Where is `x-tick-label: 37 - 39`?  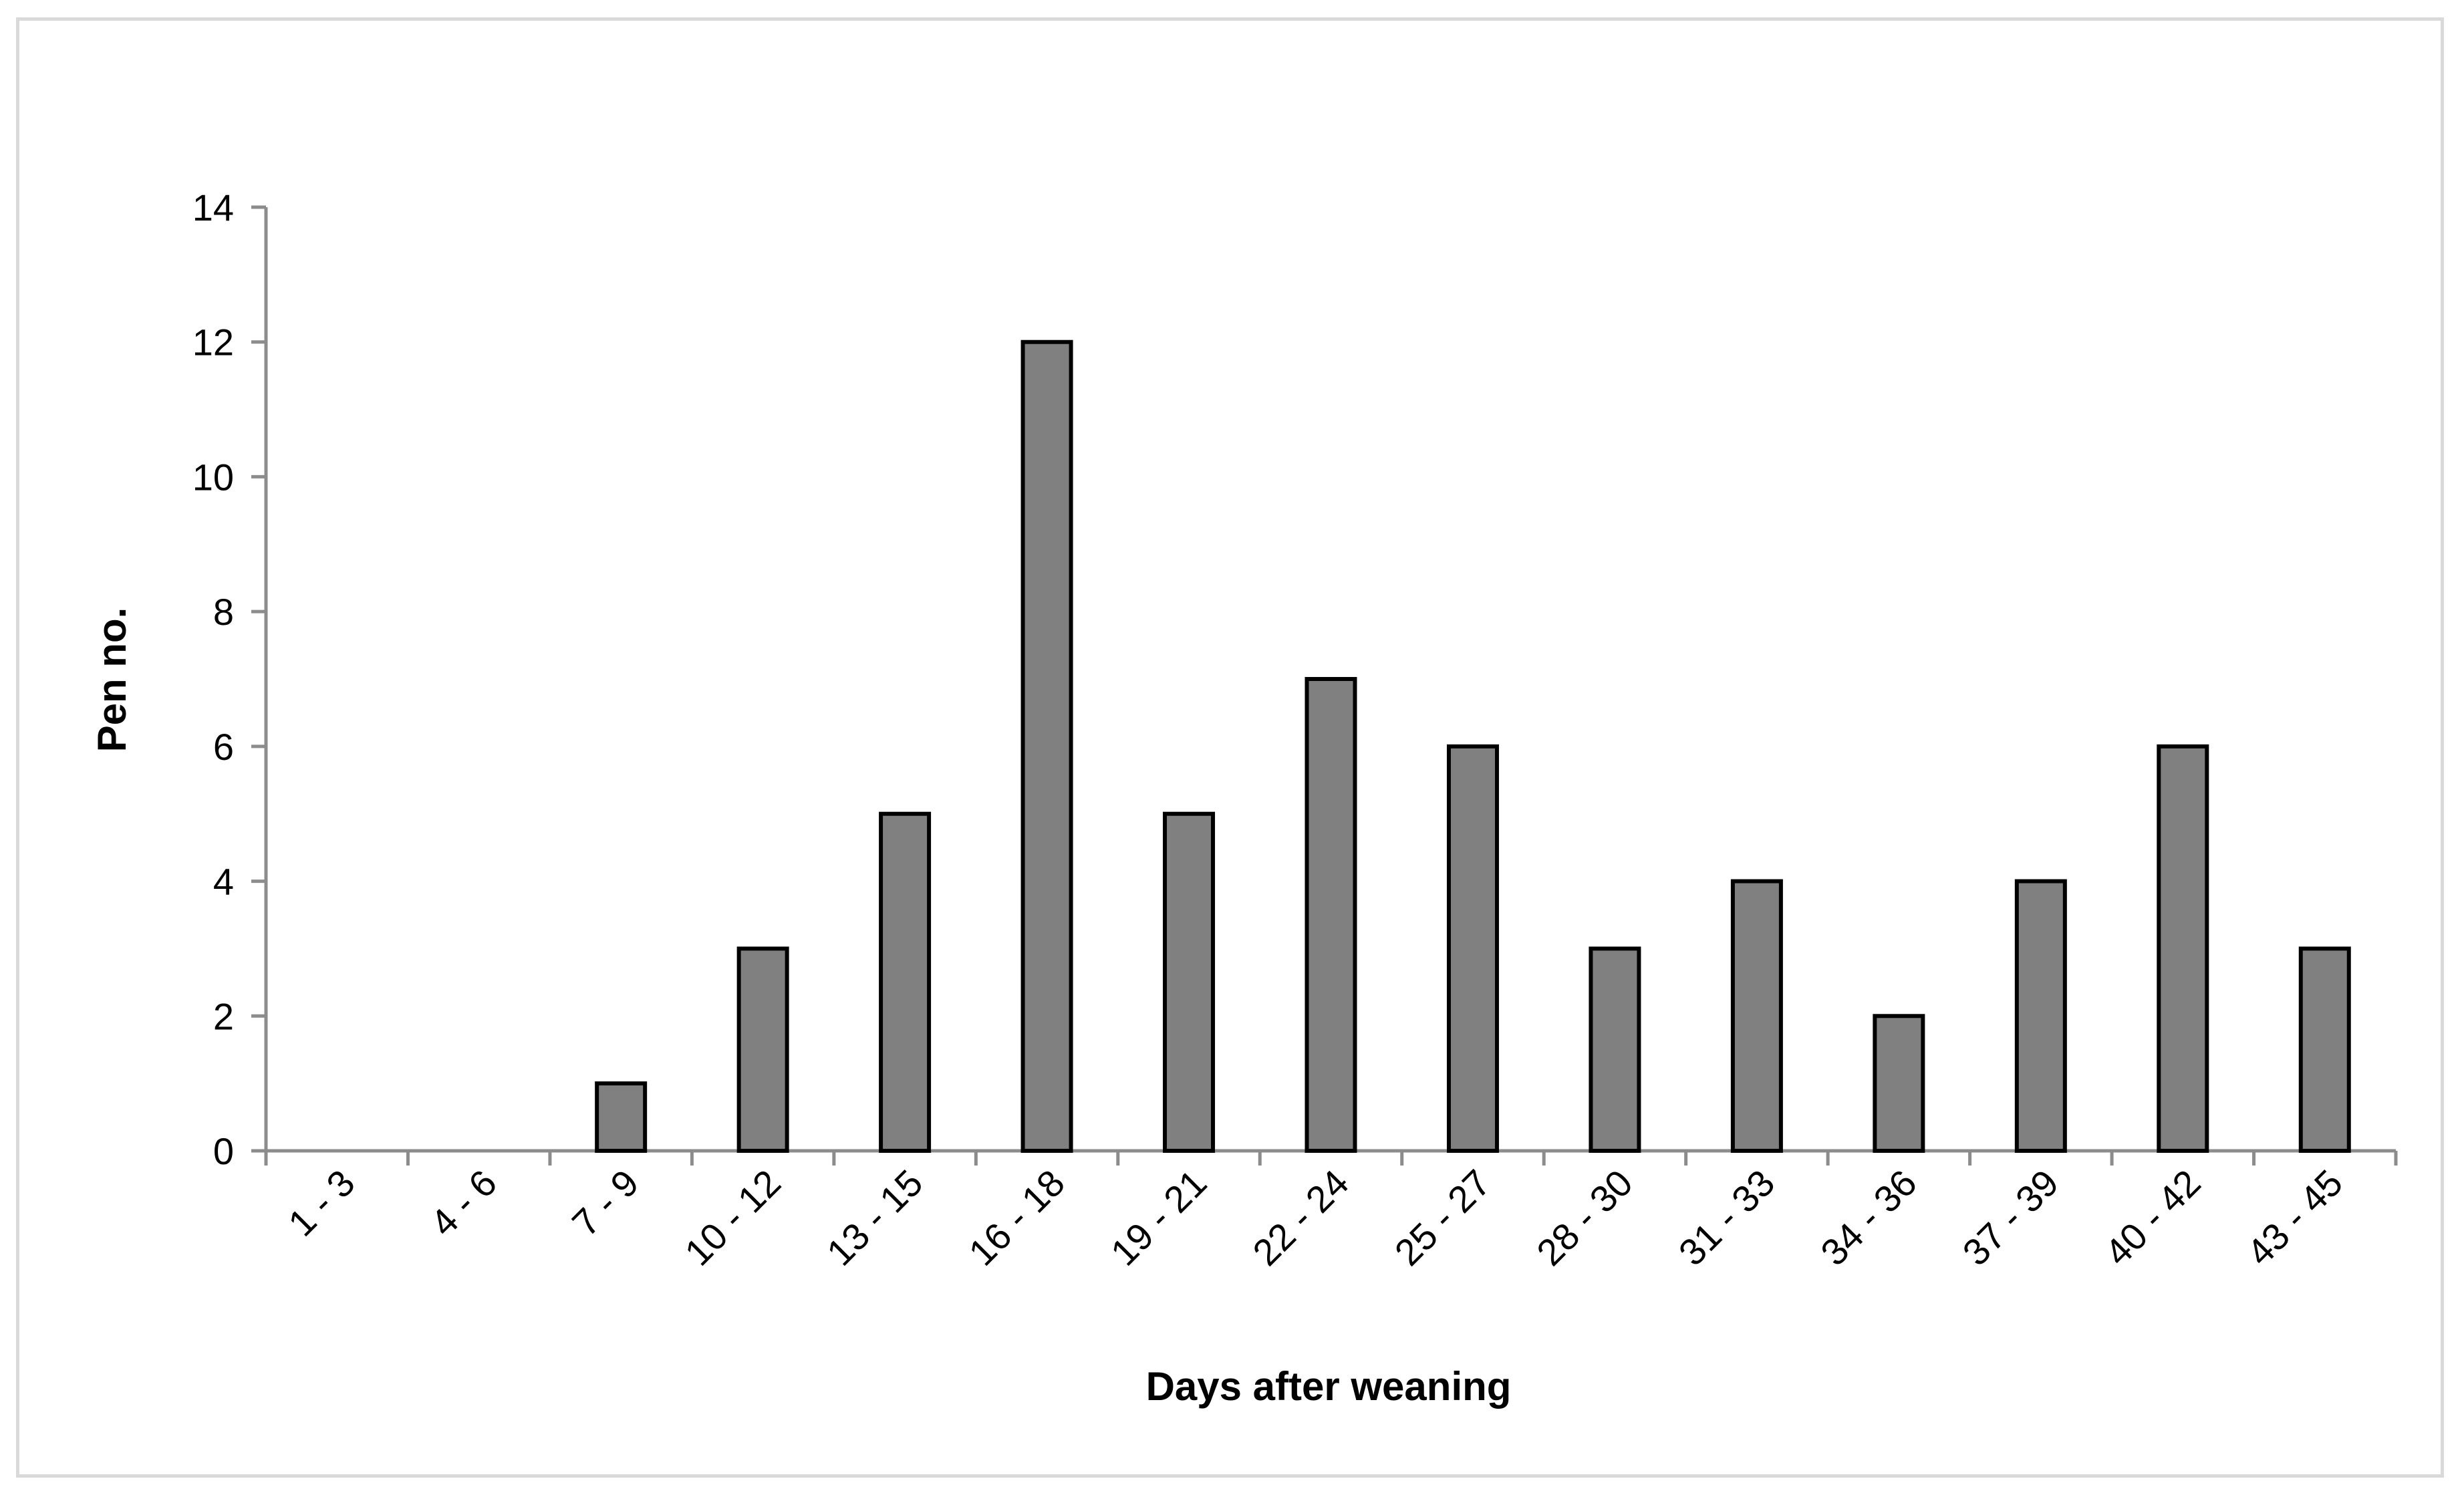 x-tick-label: 37 - 39 is located at coordinates (2010, 1218).